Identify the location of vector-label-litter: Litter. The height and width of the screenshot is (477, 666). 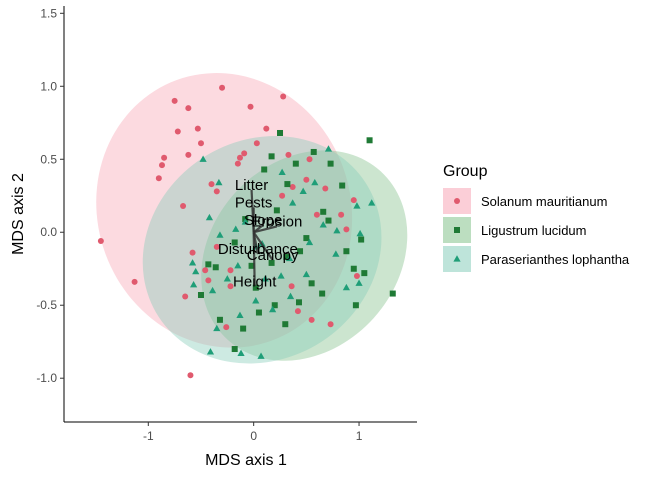
(251, 185).